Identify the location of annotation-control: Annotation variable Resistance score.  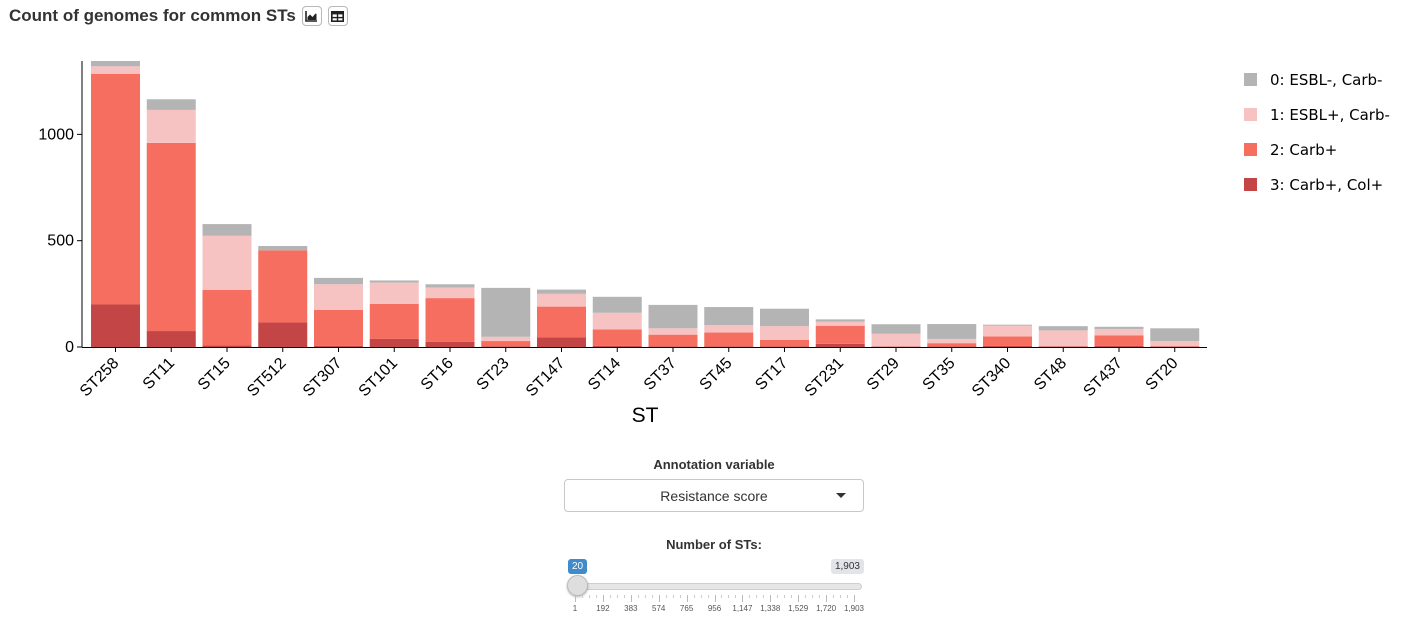
(714, 484).